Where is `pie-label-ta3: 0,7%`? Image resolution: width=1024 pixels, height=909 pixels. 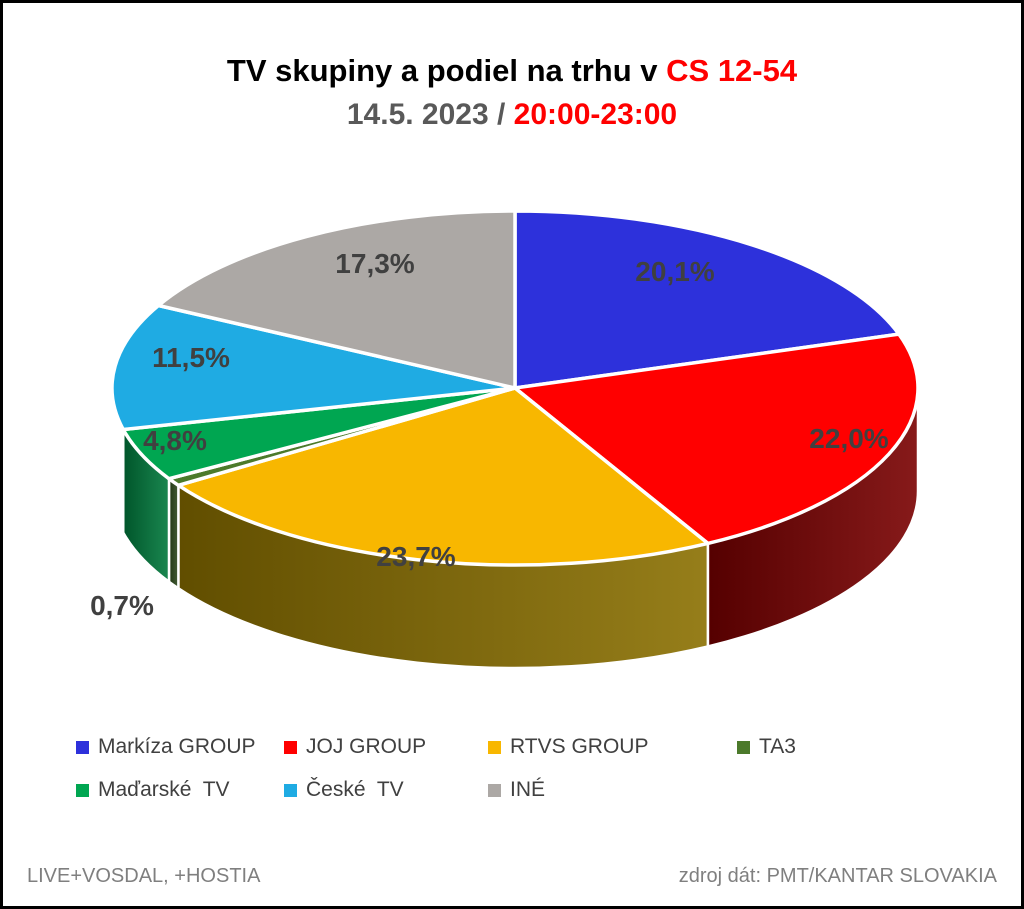 pie-label-ta3: 0,7% is located at coordinates (122, 605).